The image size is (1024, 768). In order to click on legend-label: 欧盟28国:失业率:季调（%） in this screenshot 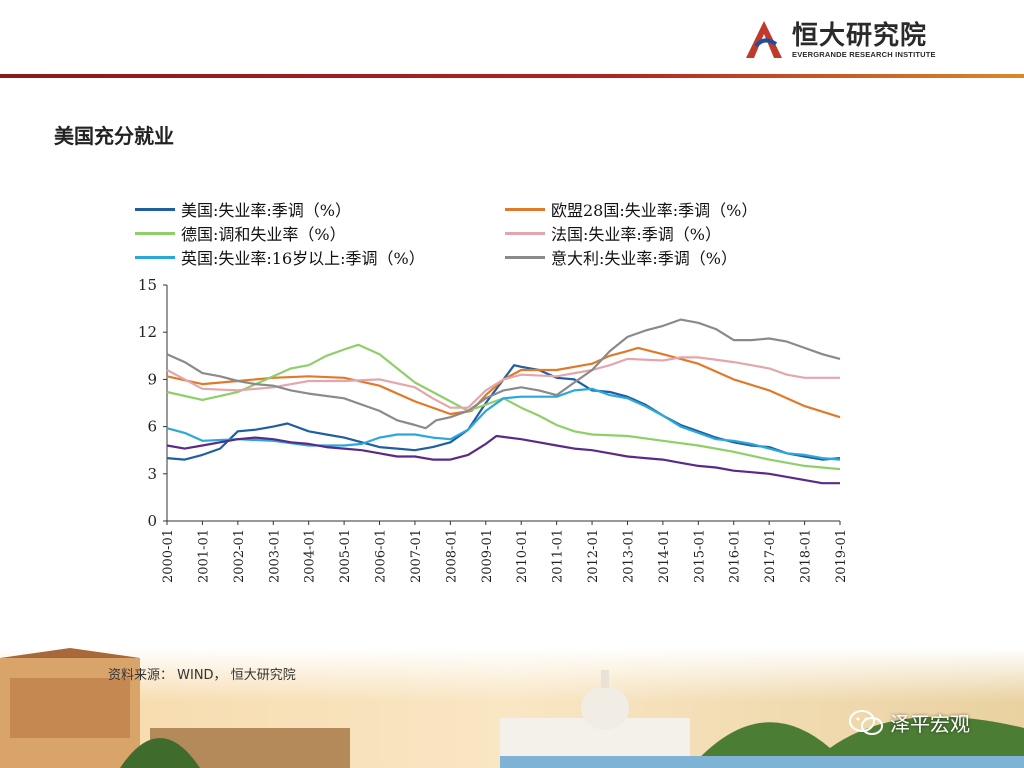, I will do `click(654, 210)`.